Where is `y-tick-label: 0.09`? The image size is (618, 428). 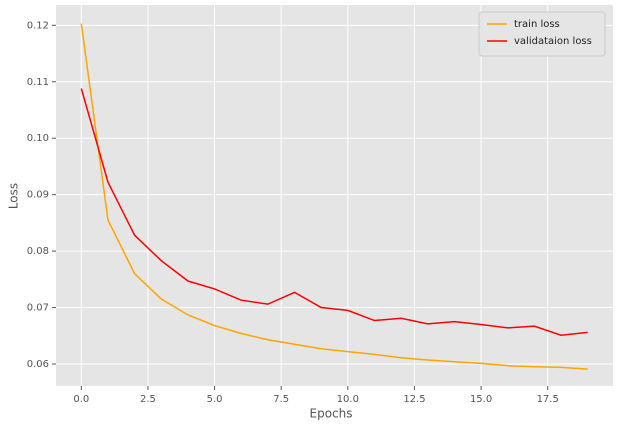
y-tick-label: 0.09 is located at coordinates (38, 195).